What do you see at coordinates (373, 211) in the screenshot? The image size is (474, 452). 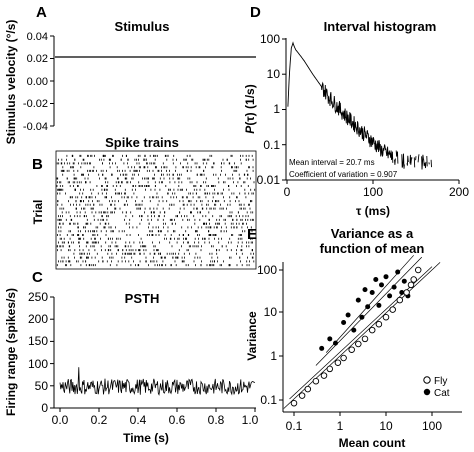 I see `panel-d-xlabel: τ (ms)` at bounding box center [373, 211].